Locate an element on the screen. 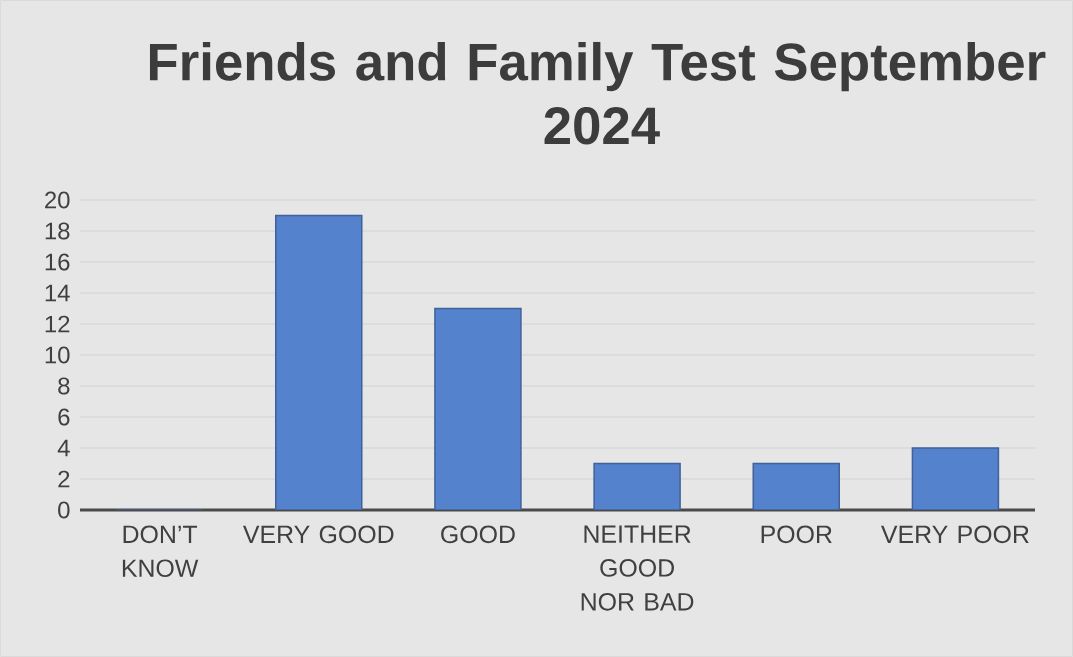 The width and height of the screenshot is (1073, 657). y-tick-label: 18 is located at coordinates (57, 231).